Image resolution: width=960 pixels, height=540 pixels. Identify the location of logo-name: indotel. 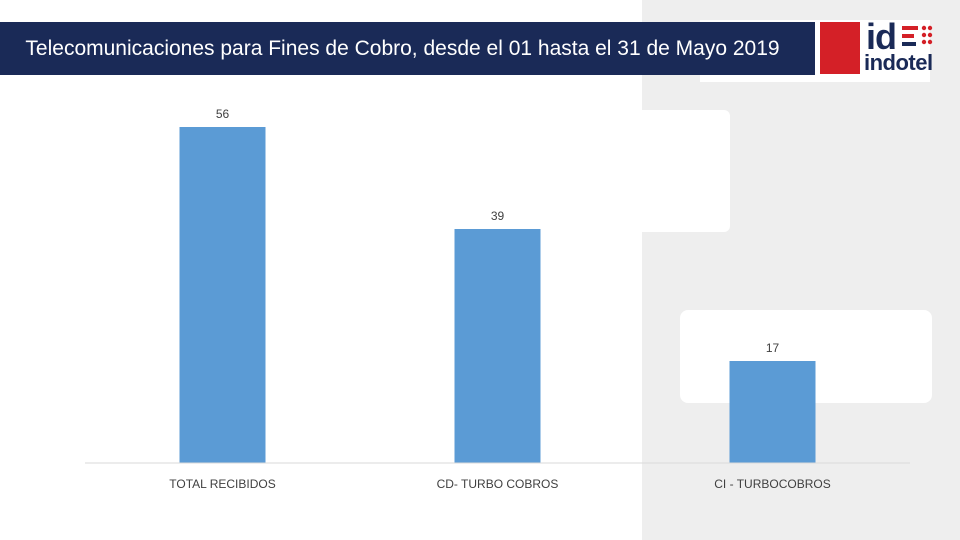
(898, 62).